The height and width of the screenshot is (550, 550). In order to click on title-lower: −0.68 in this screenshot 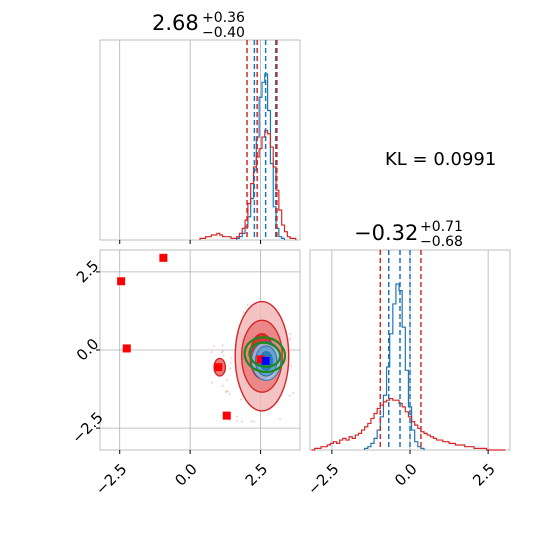, I will do `click(441, 242)`.